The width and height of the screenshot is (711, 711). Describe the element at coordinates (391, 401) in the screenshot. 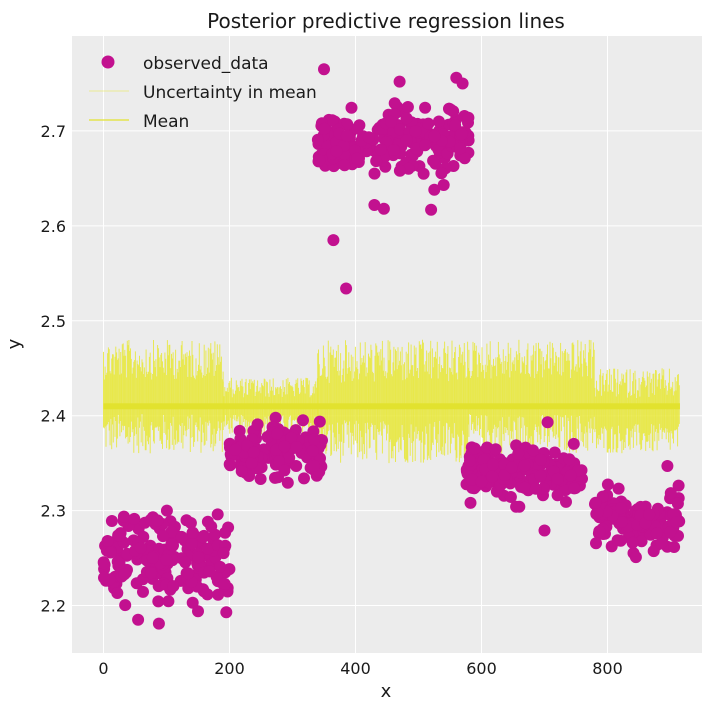

I see `uncertainty-band` at that location.